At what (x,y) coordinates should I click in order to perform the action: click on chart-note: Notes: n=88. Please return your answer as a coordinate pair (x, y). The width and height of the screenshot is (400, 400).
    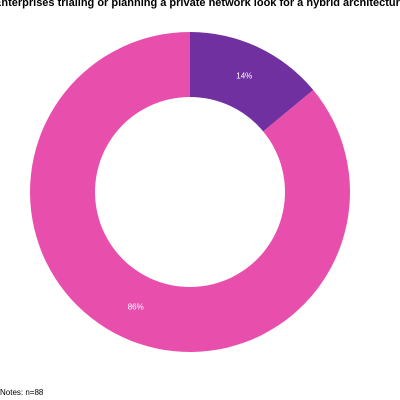
    Looking at the image, I should click on (22, 392).